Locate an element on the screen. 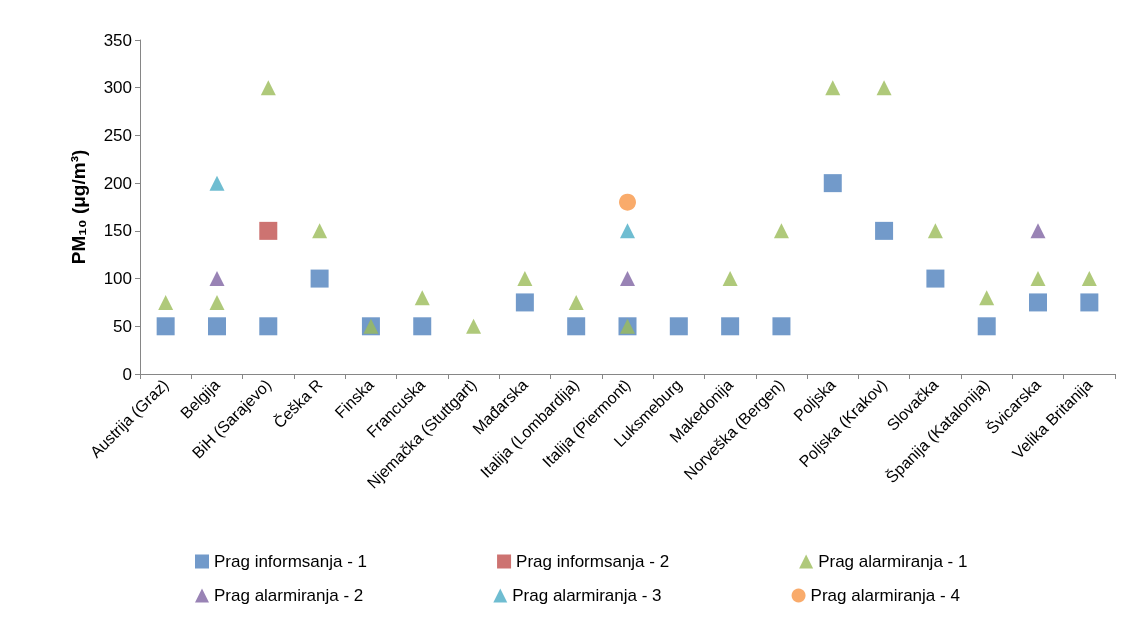 The image size is (1135, 624). y-tick-label: 150 is located at coordinates (117, 231).